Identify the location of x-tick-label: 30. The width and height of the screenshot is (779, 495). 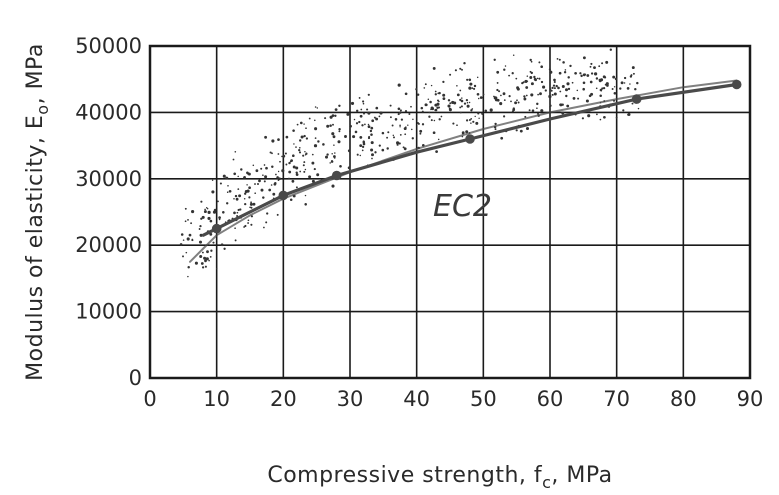
(350, 399).